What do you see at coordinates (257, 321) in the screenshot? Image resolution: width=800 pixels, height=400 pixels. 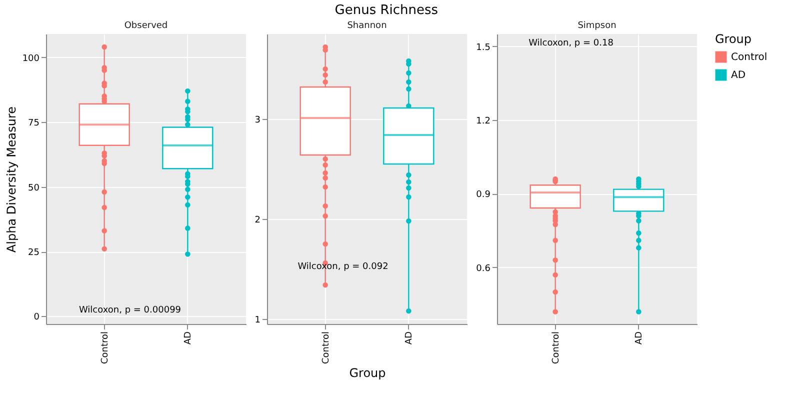 I see `y-tick-label: 1` at bounding box center [257, 321].